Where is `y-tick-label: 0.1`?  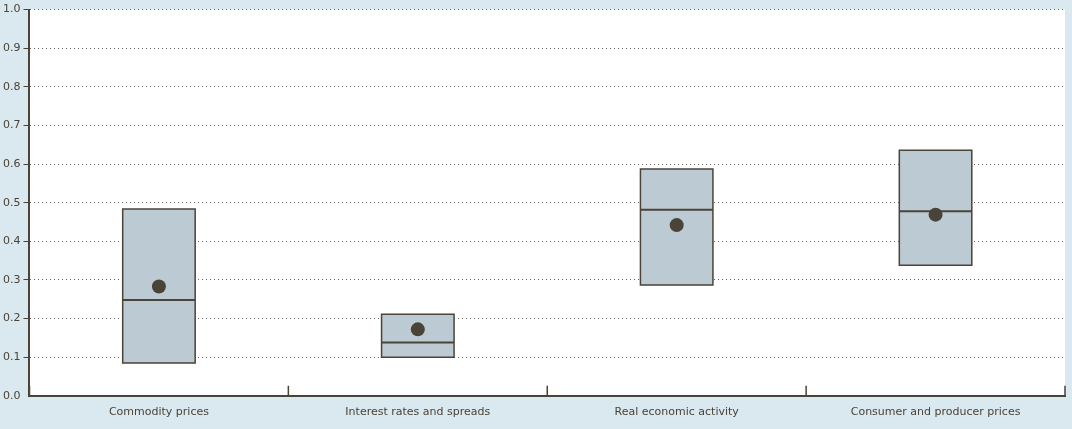
y-tick-label: 0.1 is located at coordinates (11, 357).